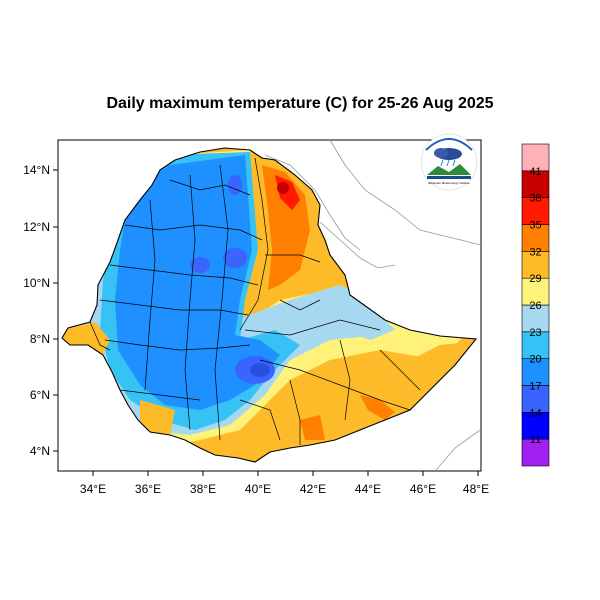 This screenshot has width=600, height=600. I want to click on emi-logo: Ethiopian Meteorology Institute, so click(449, 162).